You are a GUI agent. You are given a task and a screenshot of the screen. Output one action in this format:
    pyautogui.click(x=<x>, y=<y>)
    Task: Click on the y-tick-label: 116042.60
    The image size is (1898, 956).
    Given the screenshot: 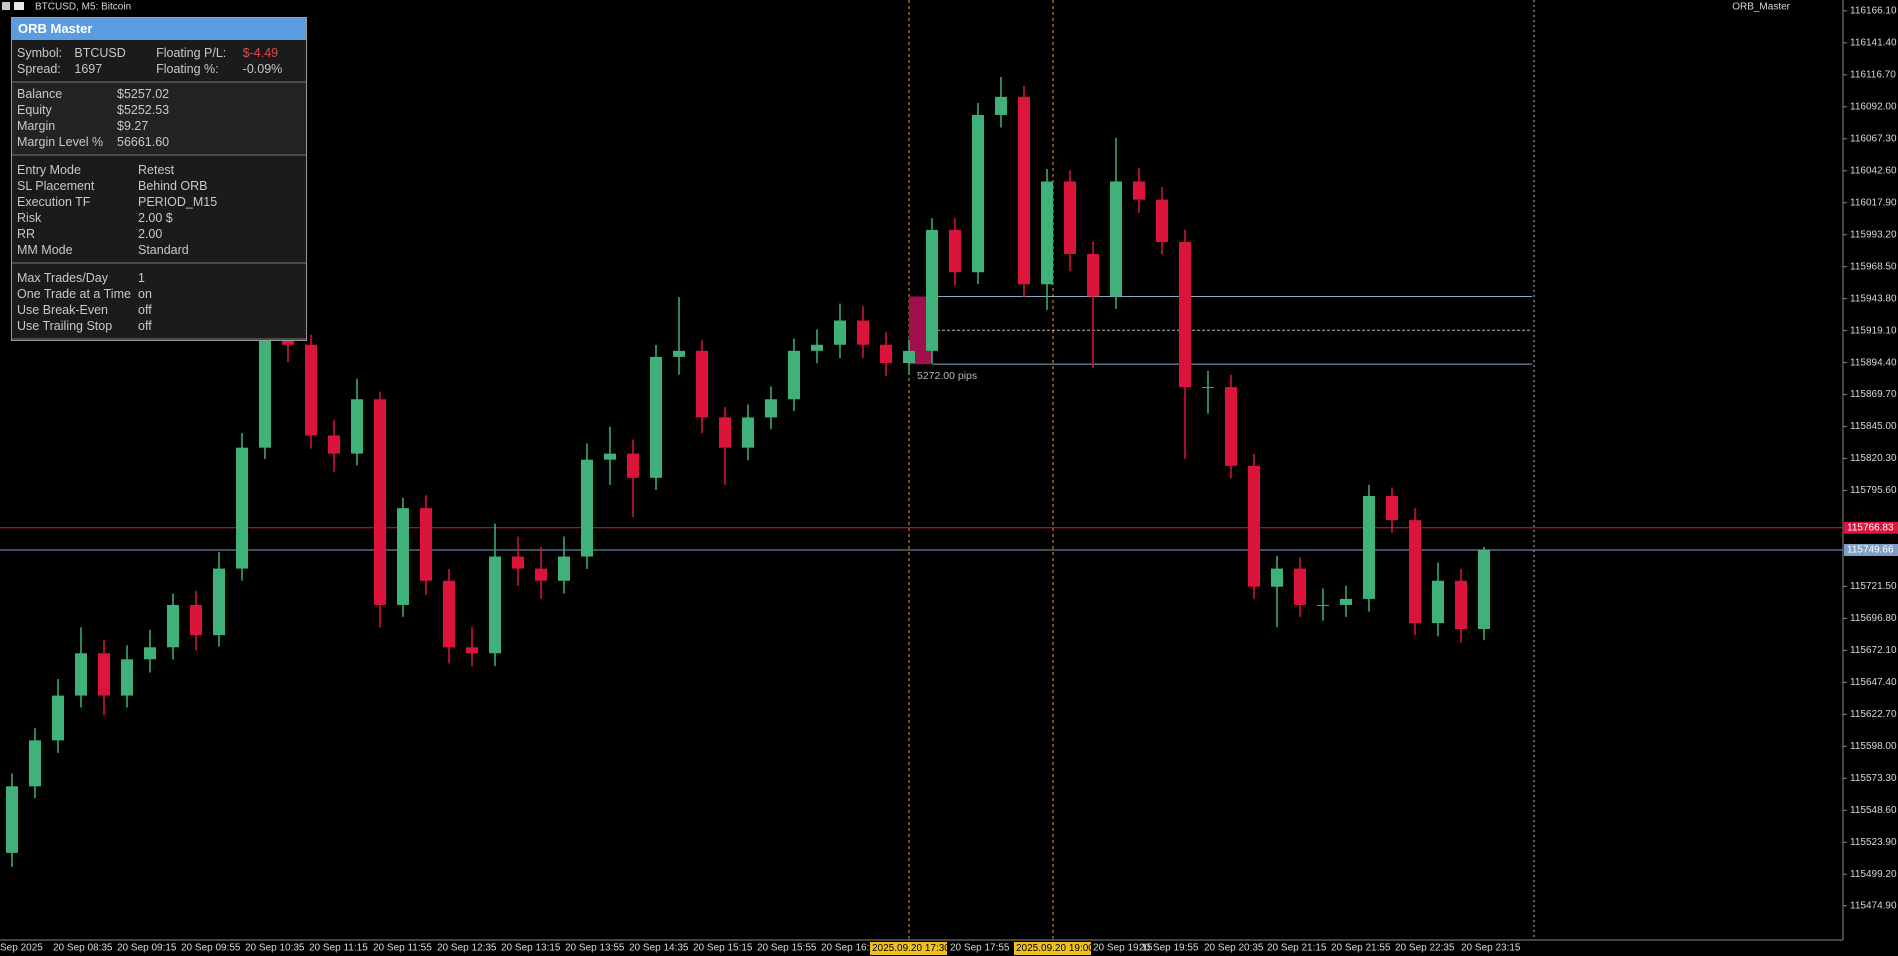 What is the action you would take?
    pyautogui.click(x=1873, y=170)
    